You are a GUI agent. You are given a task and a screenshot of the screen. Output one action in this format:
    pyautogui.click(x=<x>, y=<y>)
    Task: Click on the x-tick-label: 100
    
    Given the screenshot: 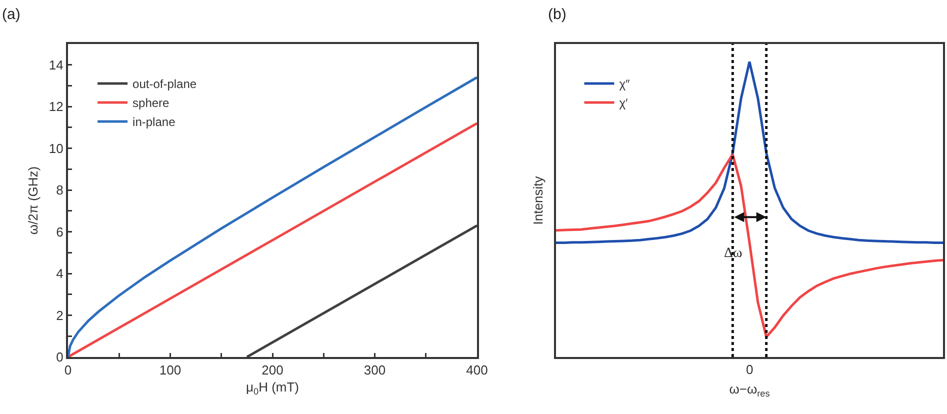 What is the action you would take?
    pyautogui.click(x=170, y=370)
    